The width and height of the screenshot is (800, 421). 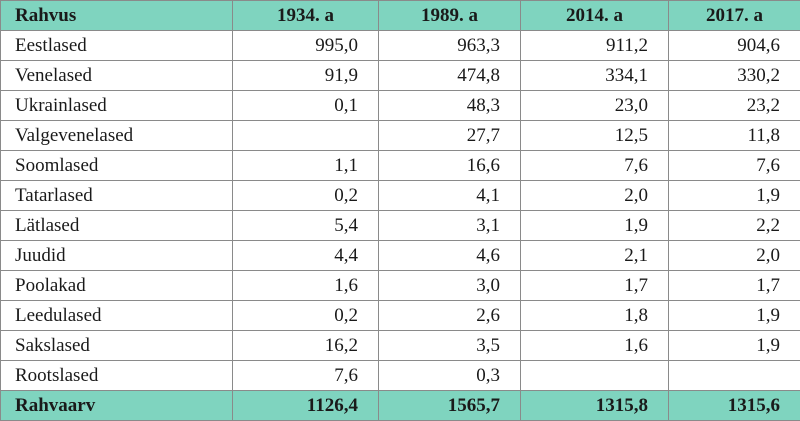 I want to click on table-cell: 474,8, so click(x=450, y=76).